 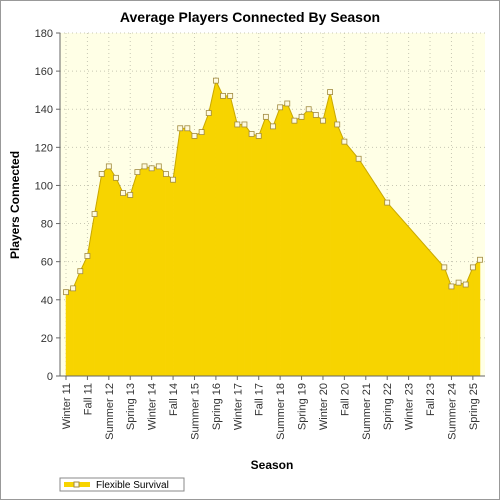 I want to click on y-tick-label: 140, so click(x=44, y=110).